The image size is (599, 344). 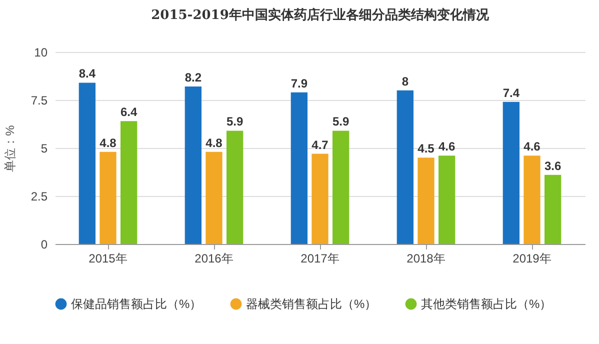 What do you see at coordinates (320, 145) in the screenshot?
I see `data-label: 4.7` at bounding box center [320, 145].